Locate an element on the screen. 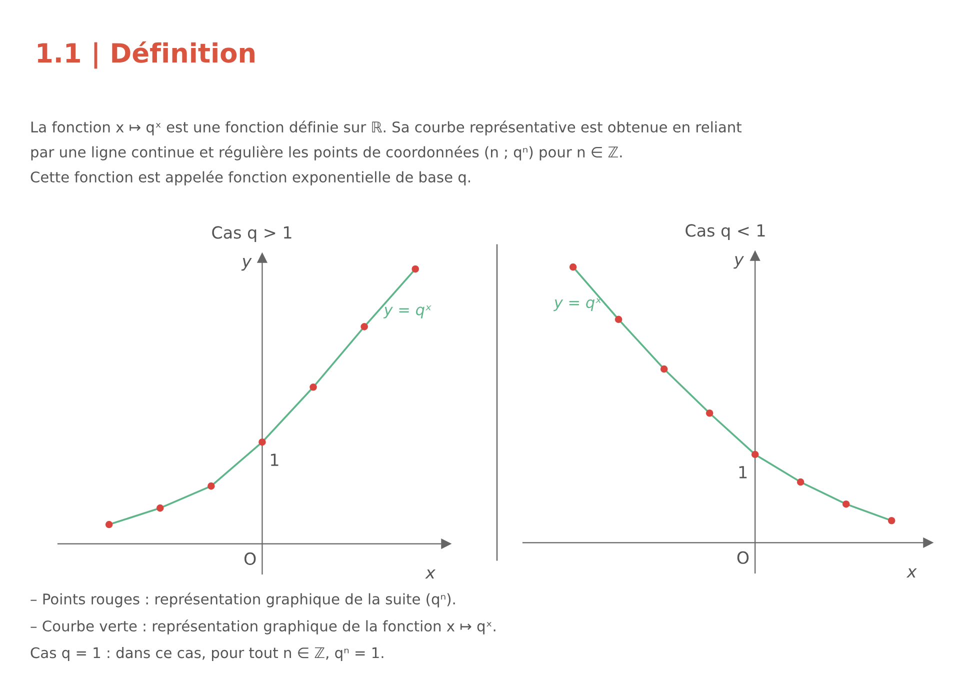 This screenshot has width=977, height=692. text: Cas q = 1 : dans ce cas, pour tout n ∈ ℤ, qⁿ = 1. is located at coordinates (207, 654).